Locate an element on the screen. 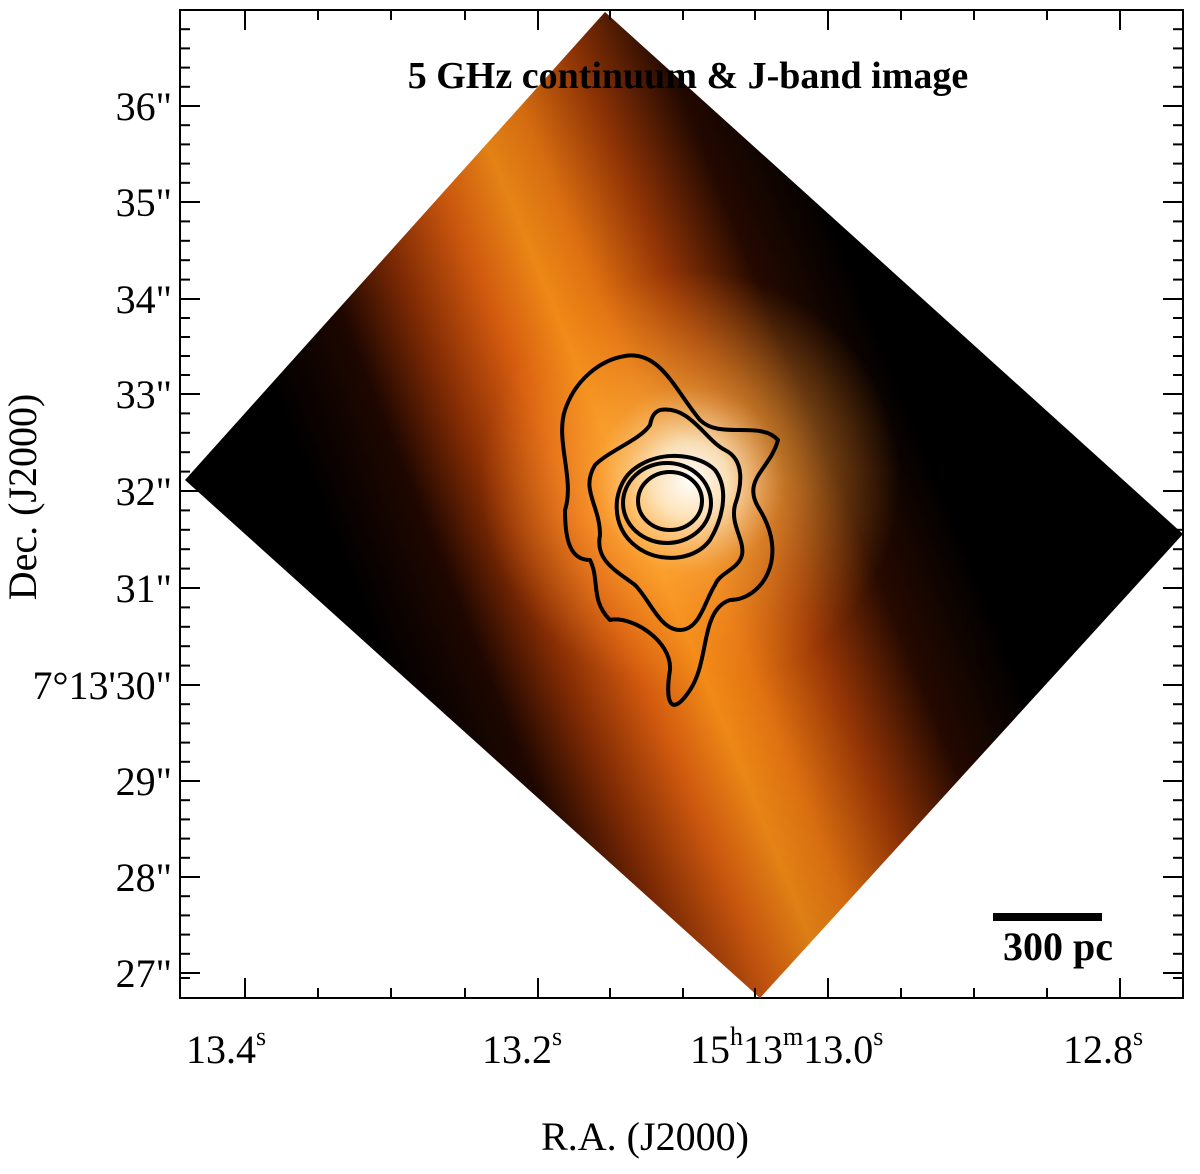 The height and width of the screenshot is (1174, 1200). figure-title: 5 GHz continuum & J-band image is located at coordinates (688, 76).